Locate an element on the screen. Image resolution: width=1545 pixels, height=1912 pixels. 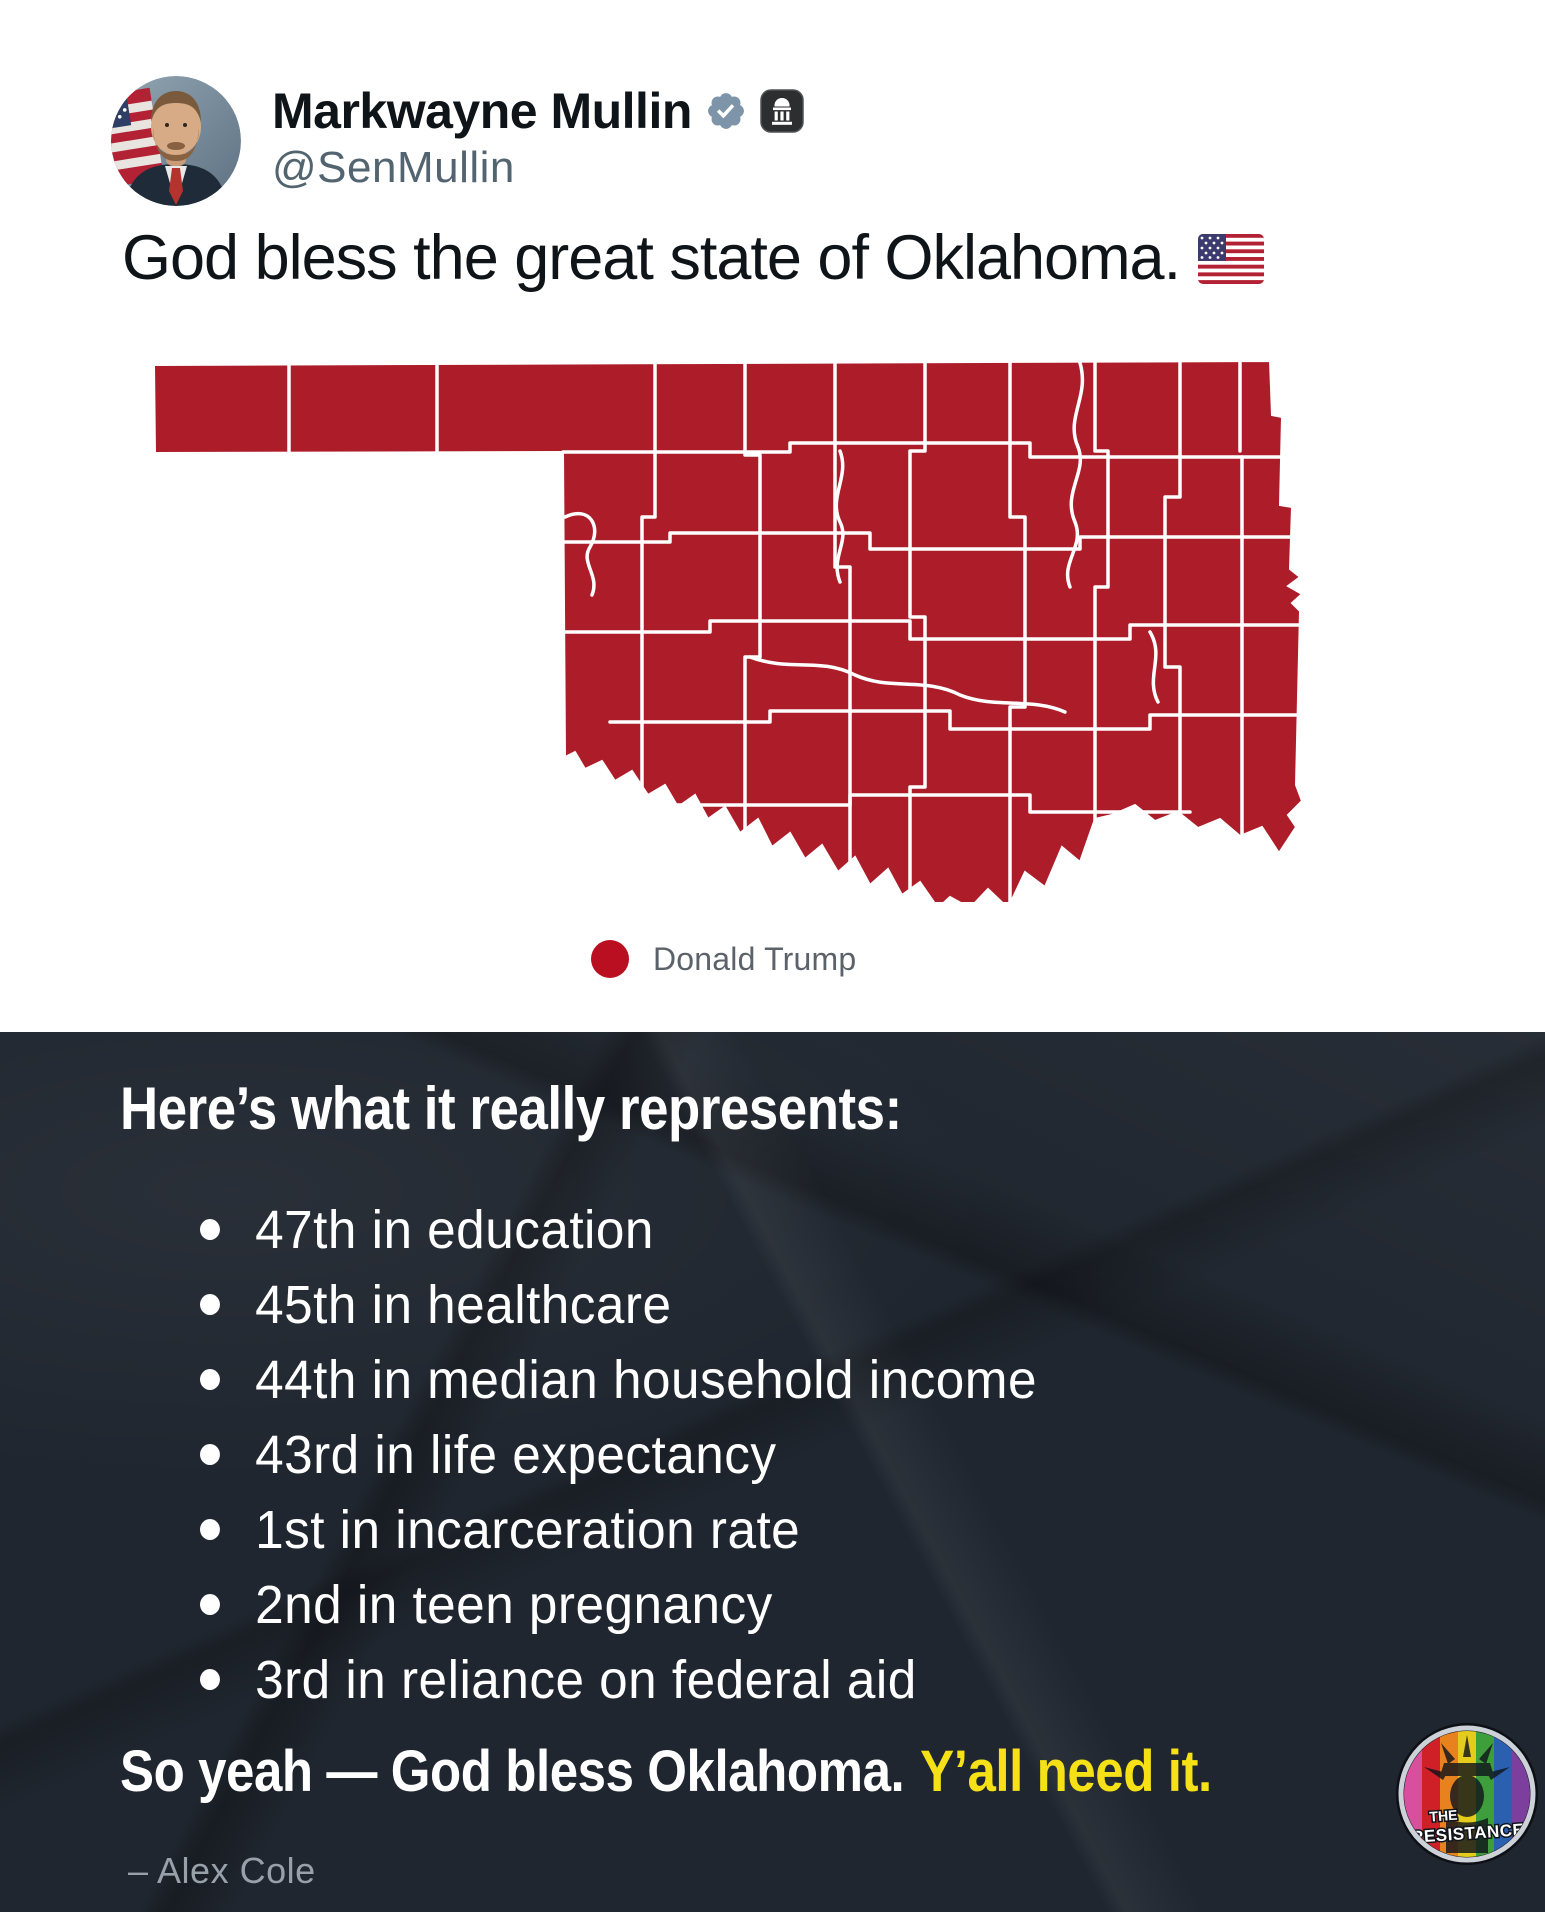
list-item: 45th in healthcare is located at coordinates (618, 1304).